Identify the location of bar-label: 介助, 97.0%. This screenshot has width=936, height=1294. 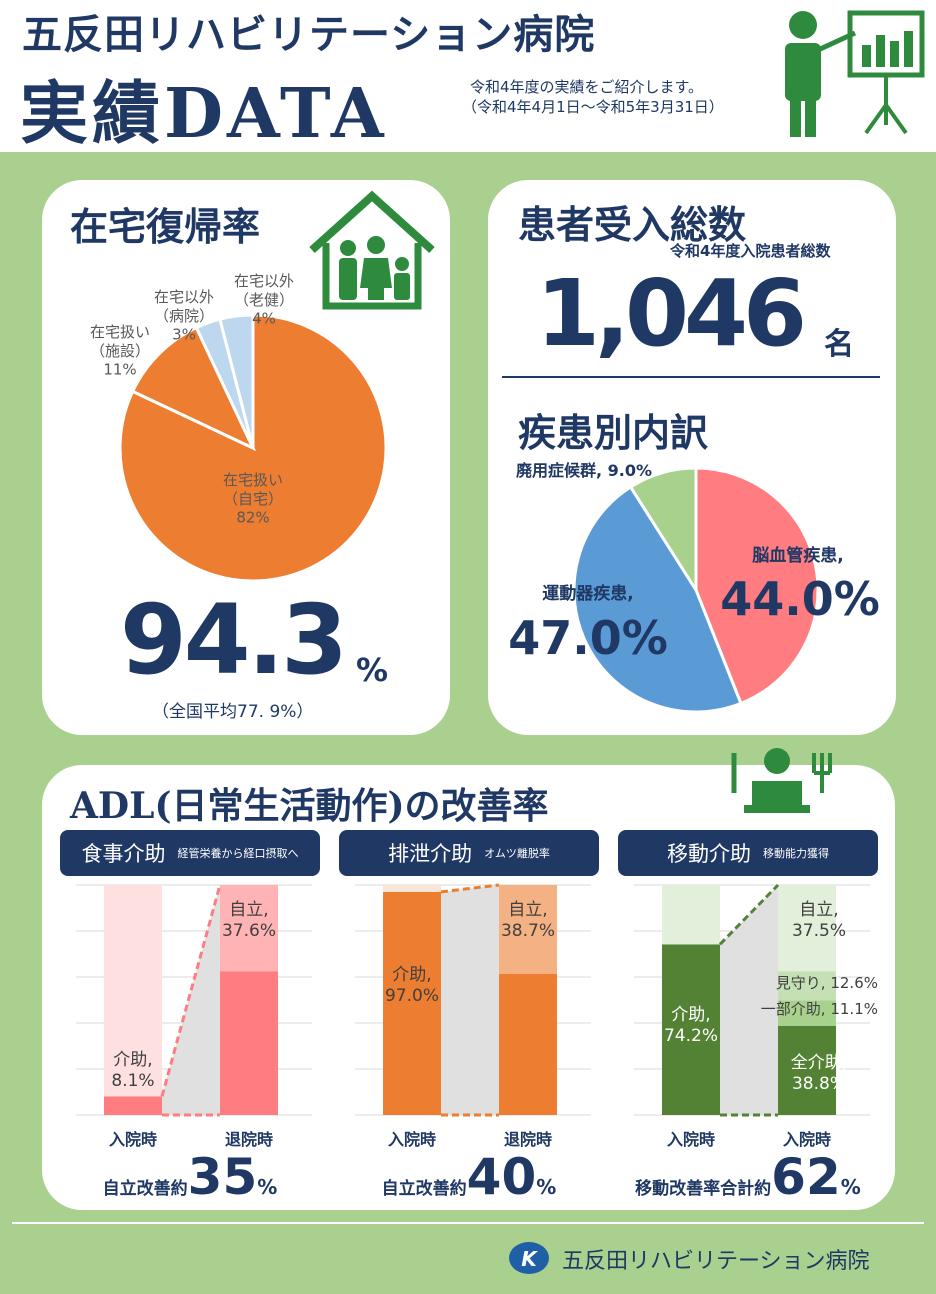
(412, 986).